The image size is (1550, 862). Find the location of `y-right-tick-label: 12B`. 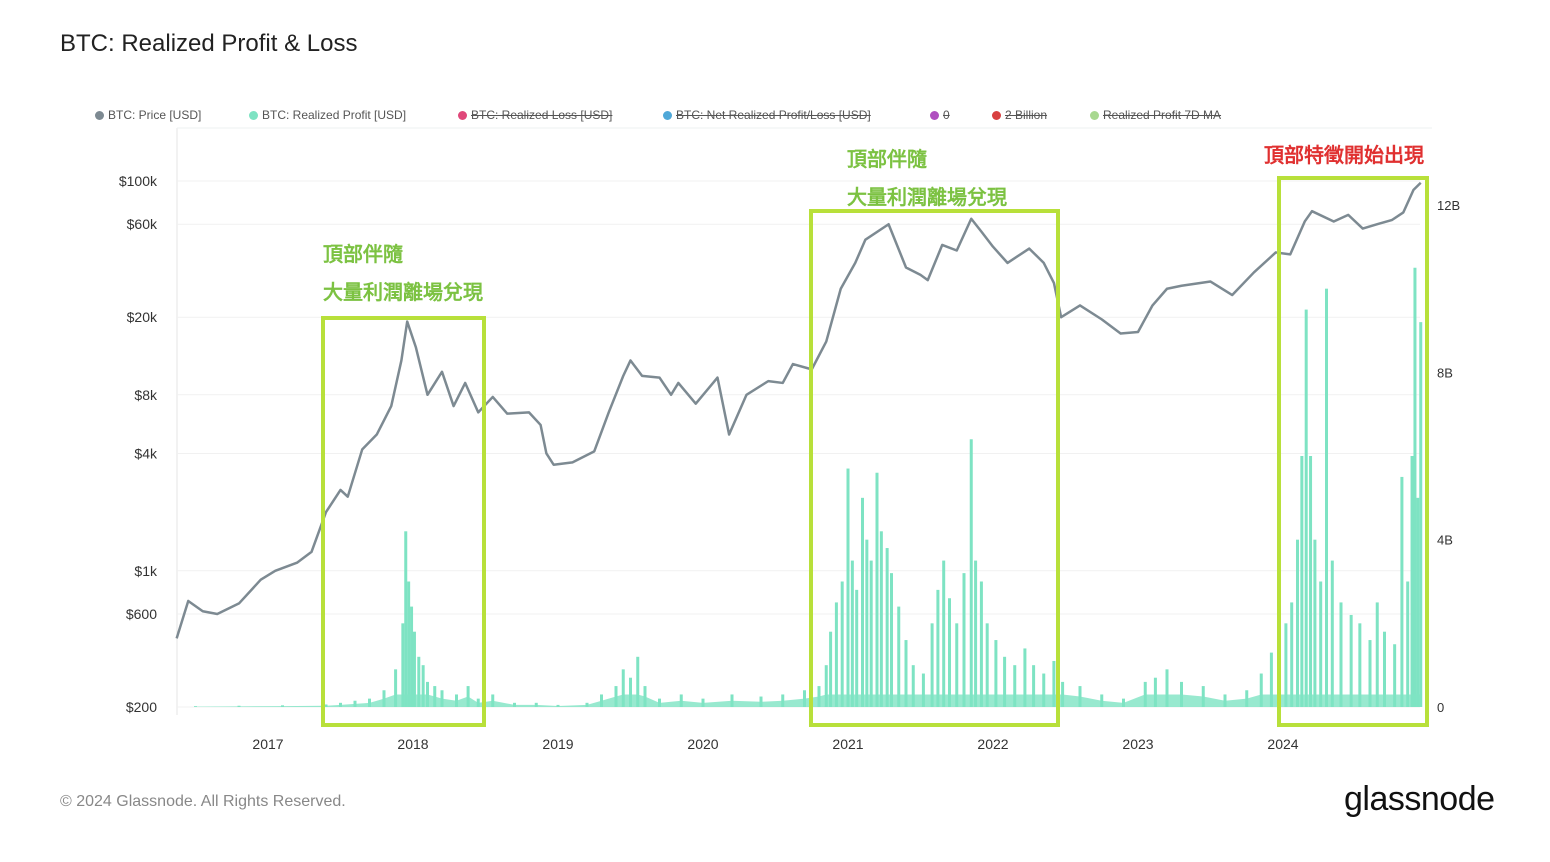

y-right-tick-label: 12B is located at coordinates (1448, 205).